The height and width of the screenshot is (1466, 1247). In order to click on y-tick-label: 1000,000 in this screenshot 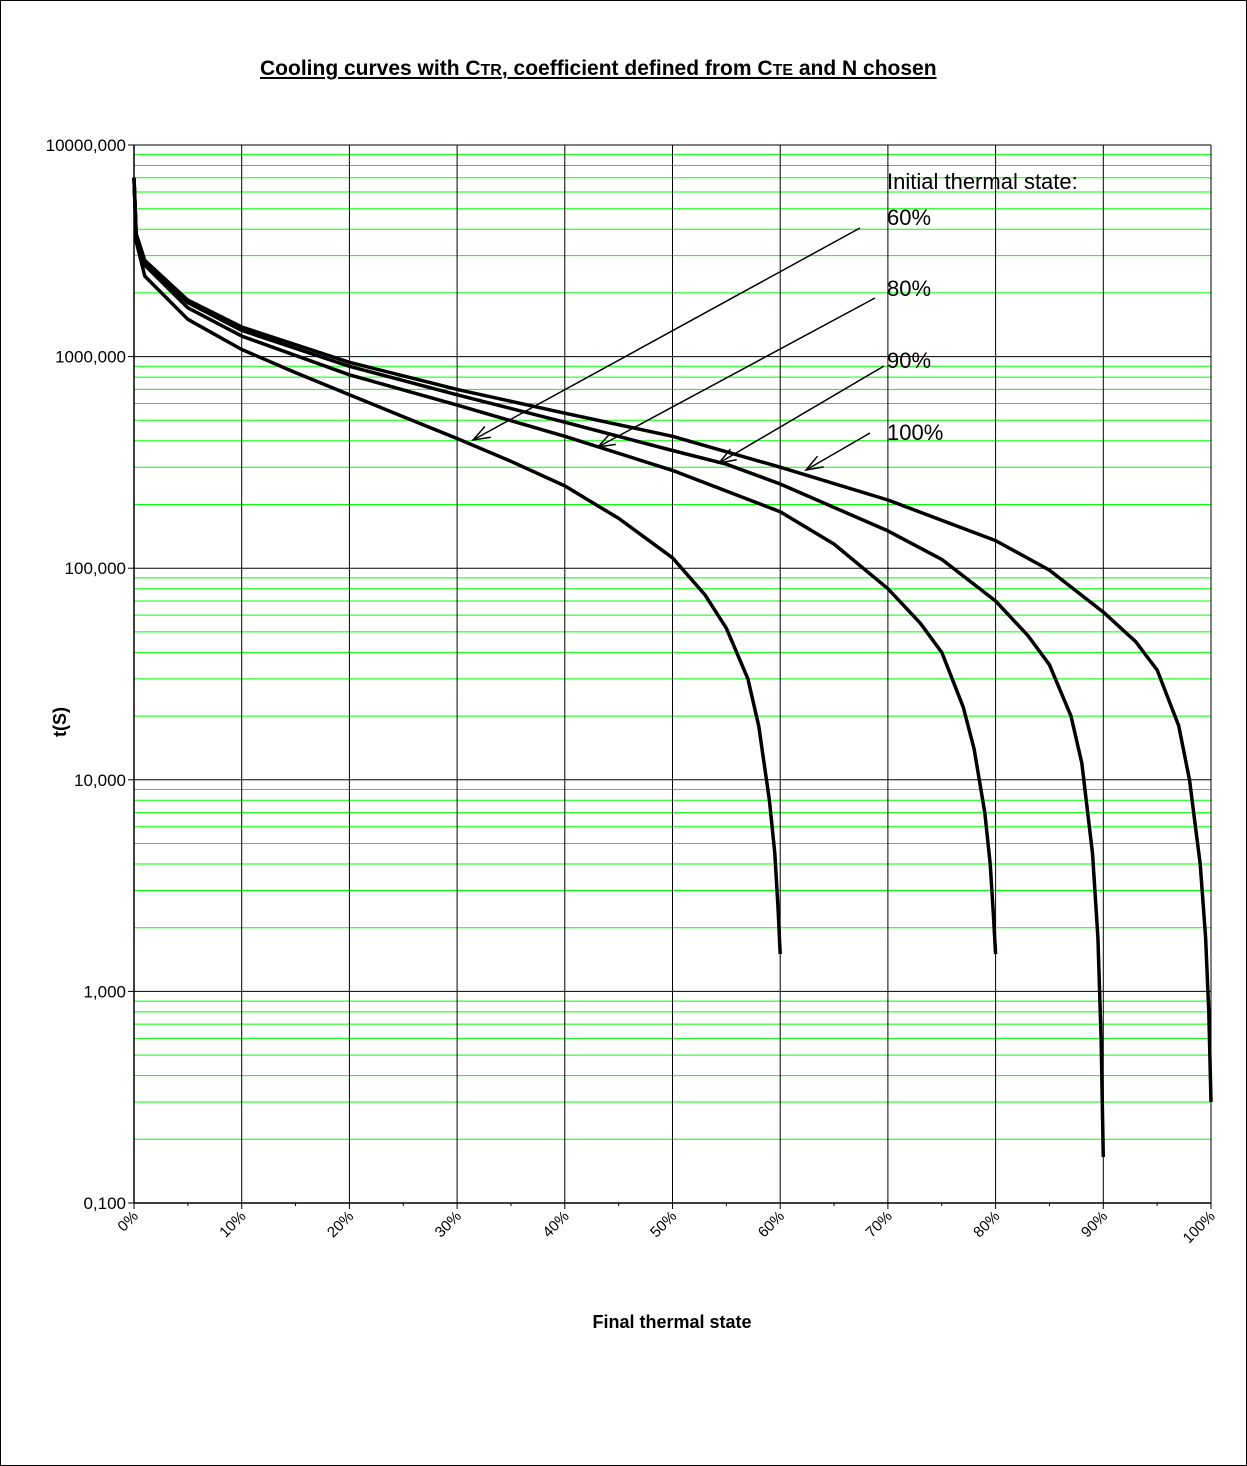, I will do `click(90, 357)`.